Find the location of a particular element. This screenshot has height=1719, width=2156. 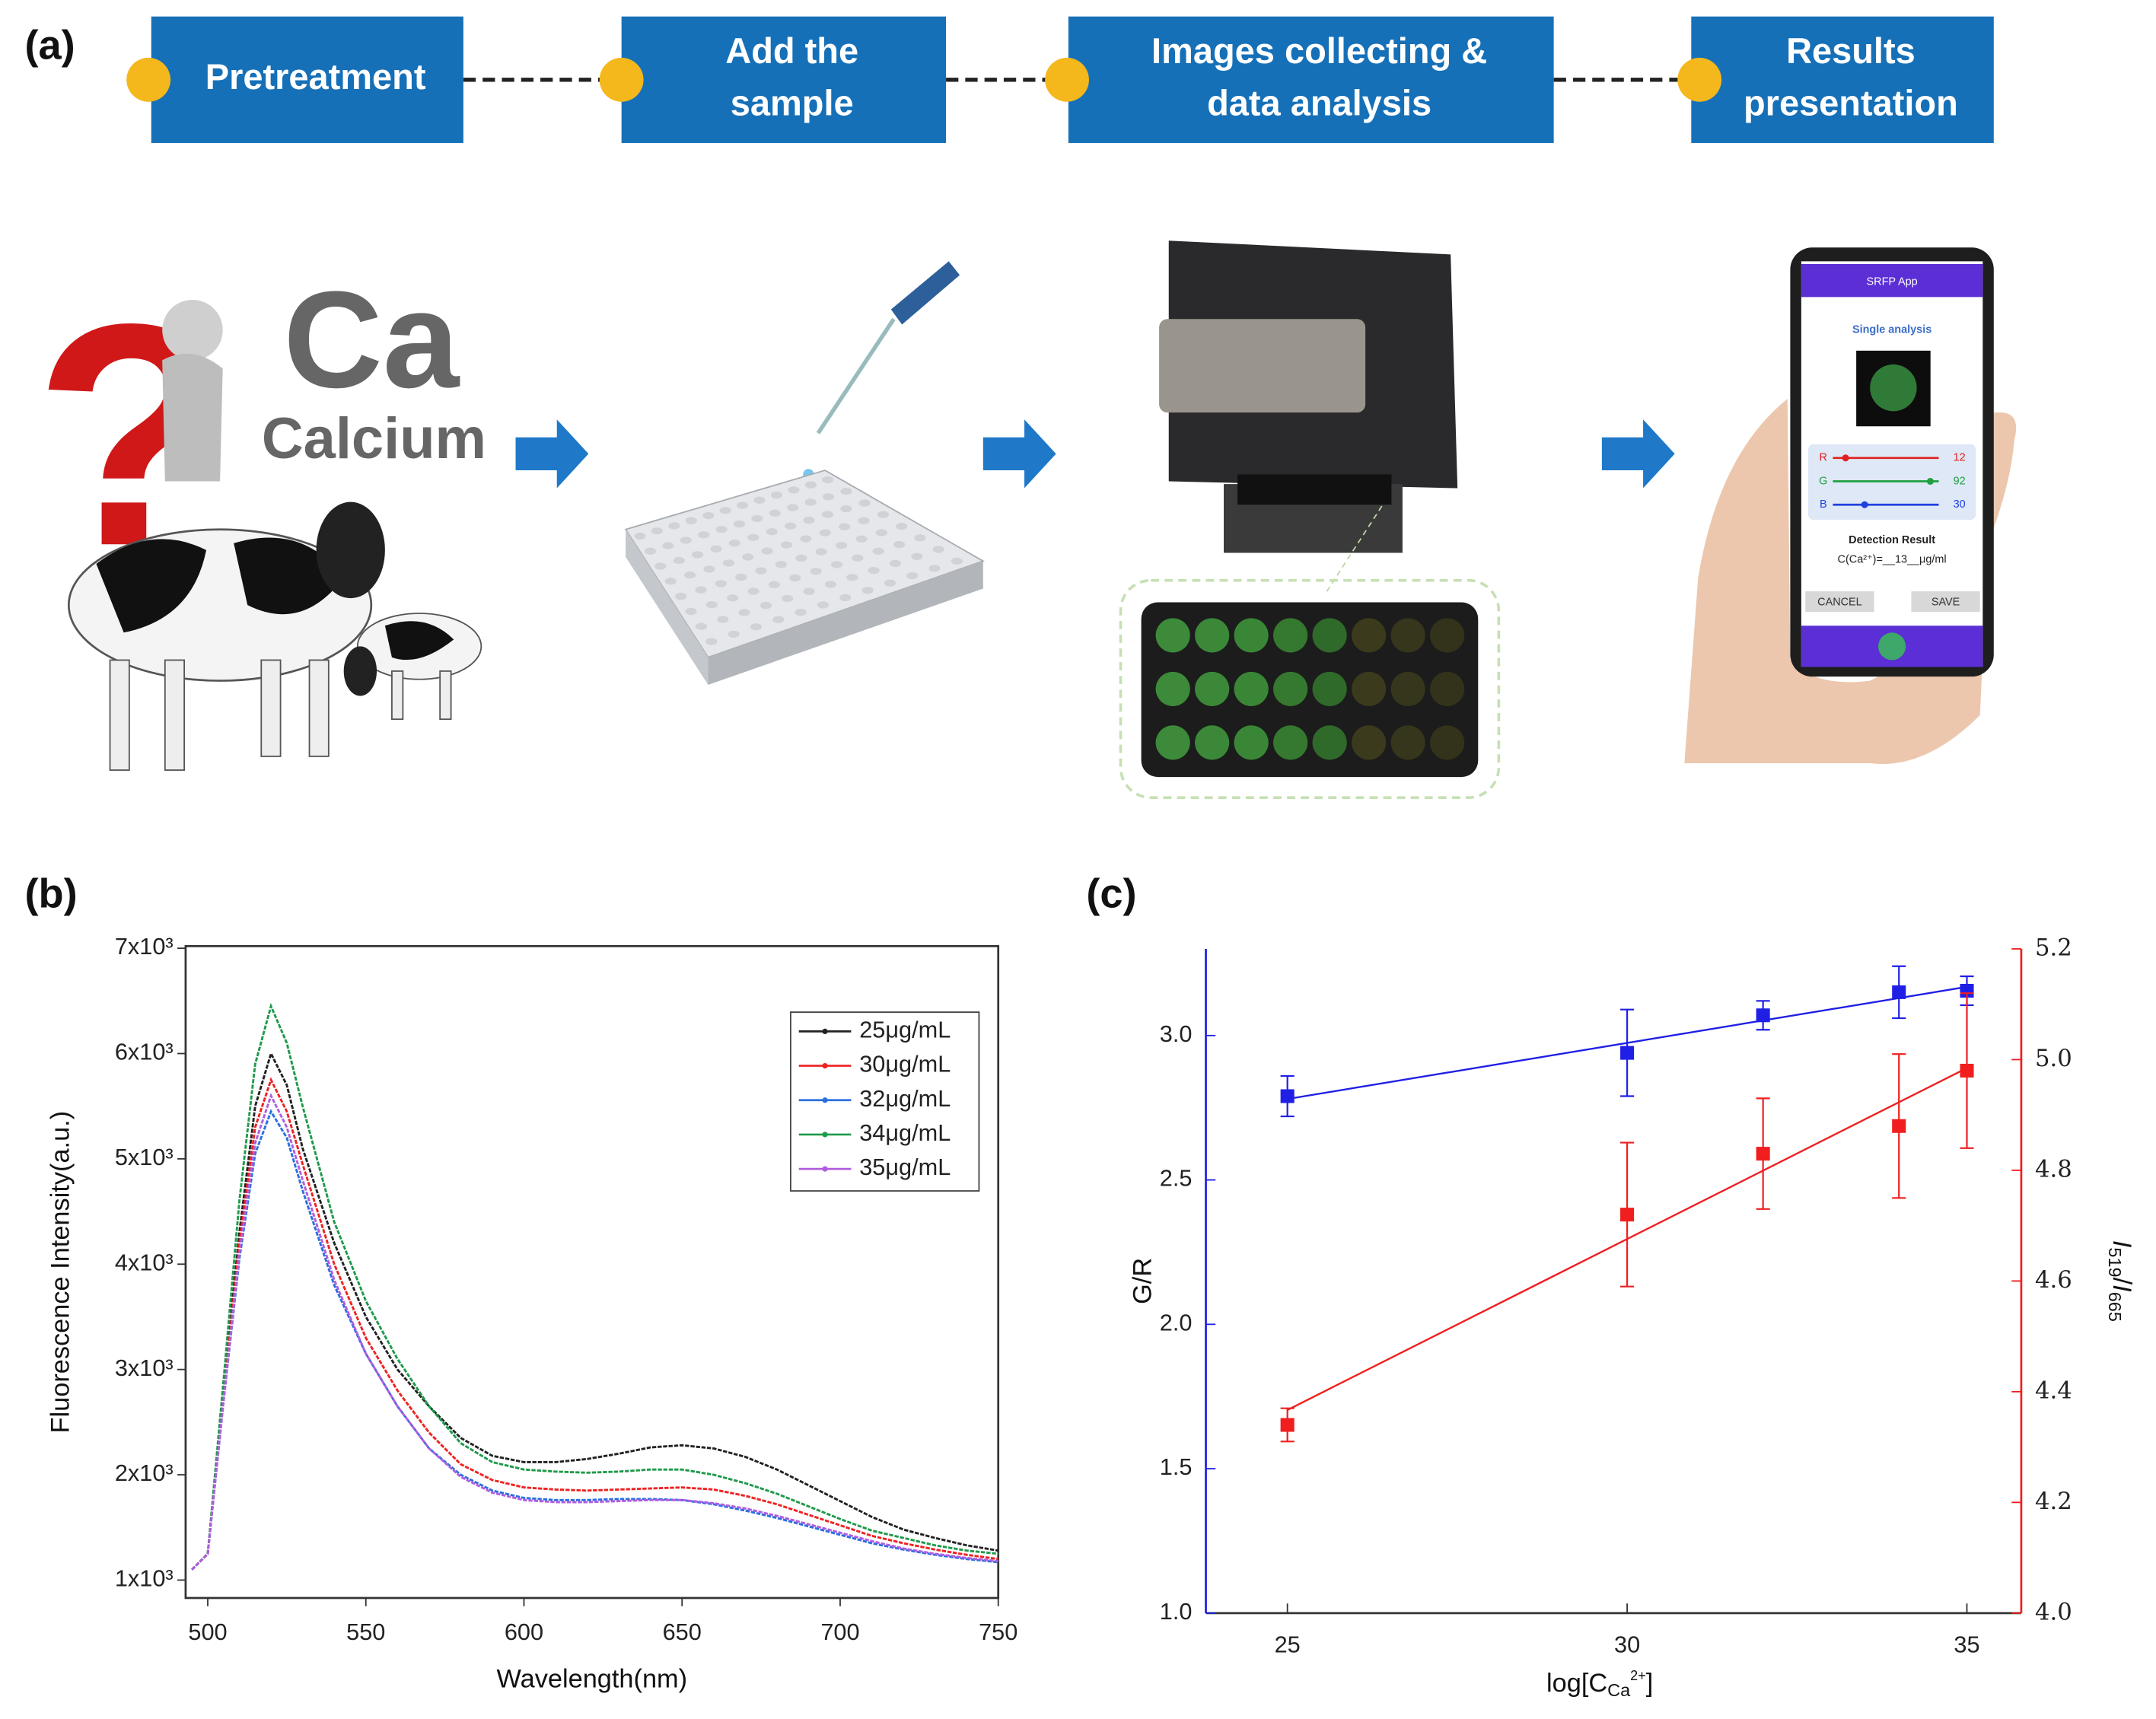

step-label: Pretreatment is located at coordinates (316, 77).